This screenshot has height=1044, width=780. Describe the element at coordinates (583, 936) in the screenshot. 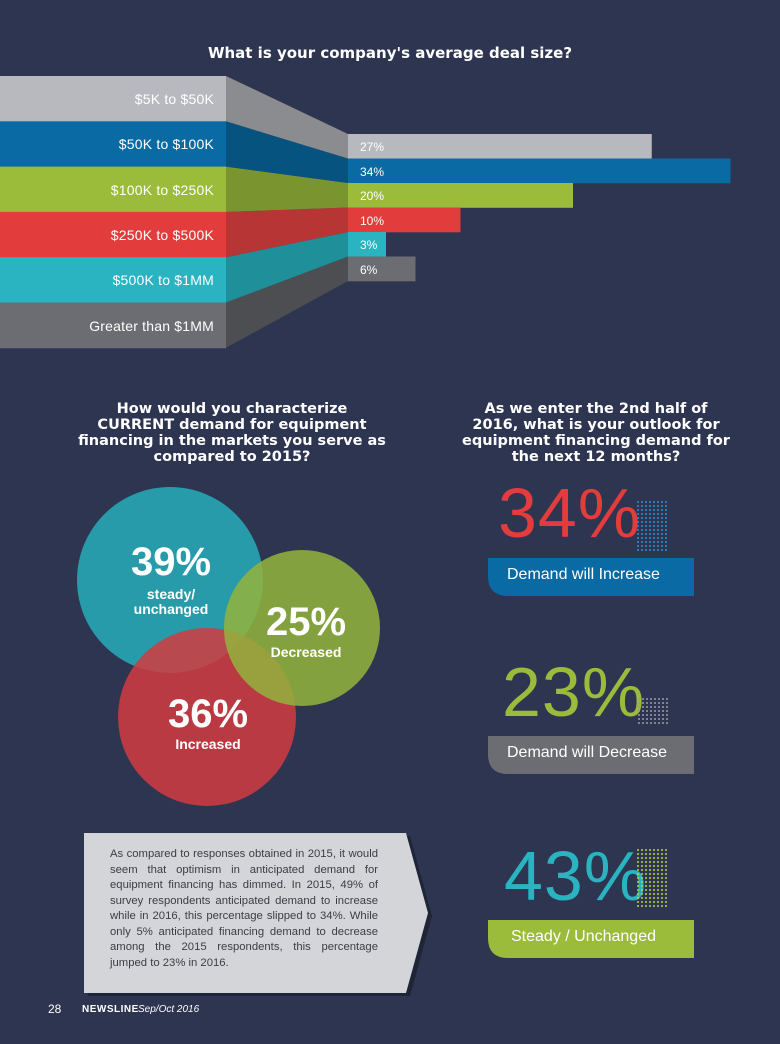

I see `outlook-steady-label: Steady / Unchanged` at that location.